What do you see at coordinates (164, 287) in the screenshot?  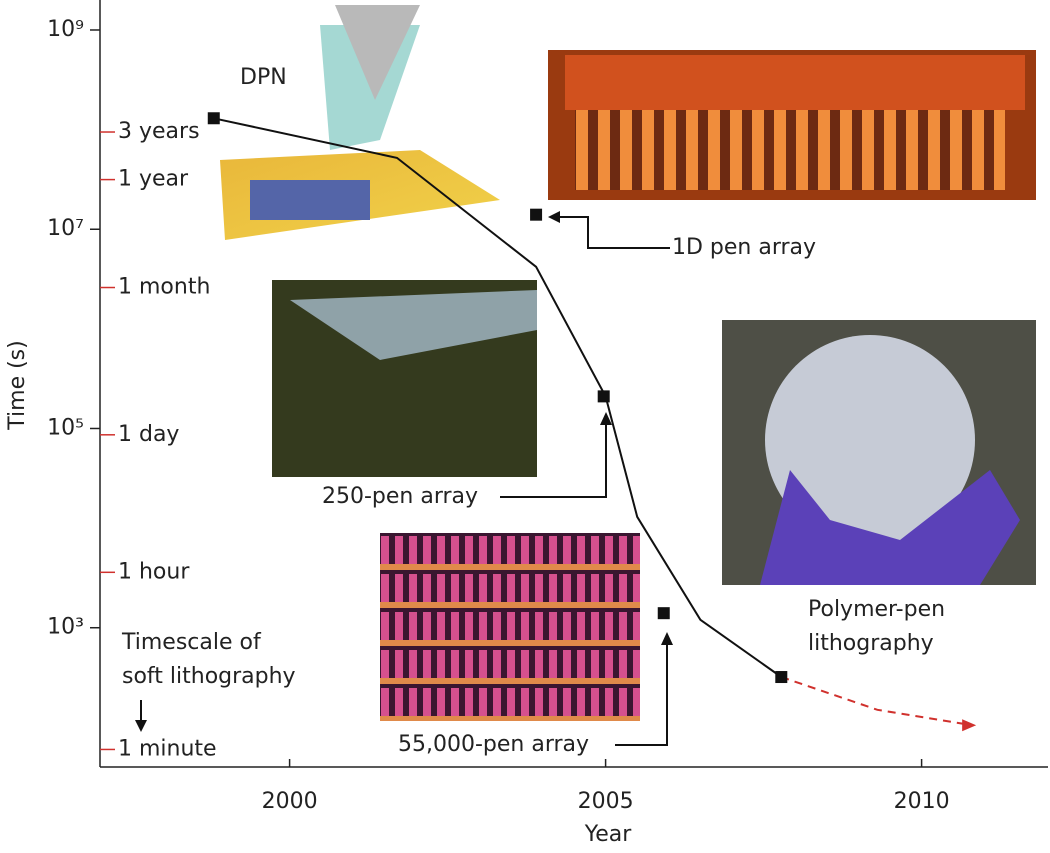 I see `time-tick-label: 1 month` at bounding box center [164, 287].